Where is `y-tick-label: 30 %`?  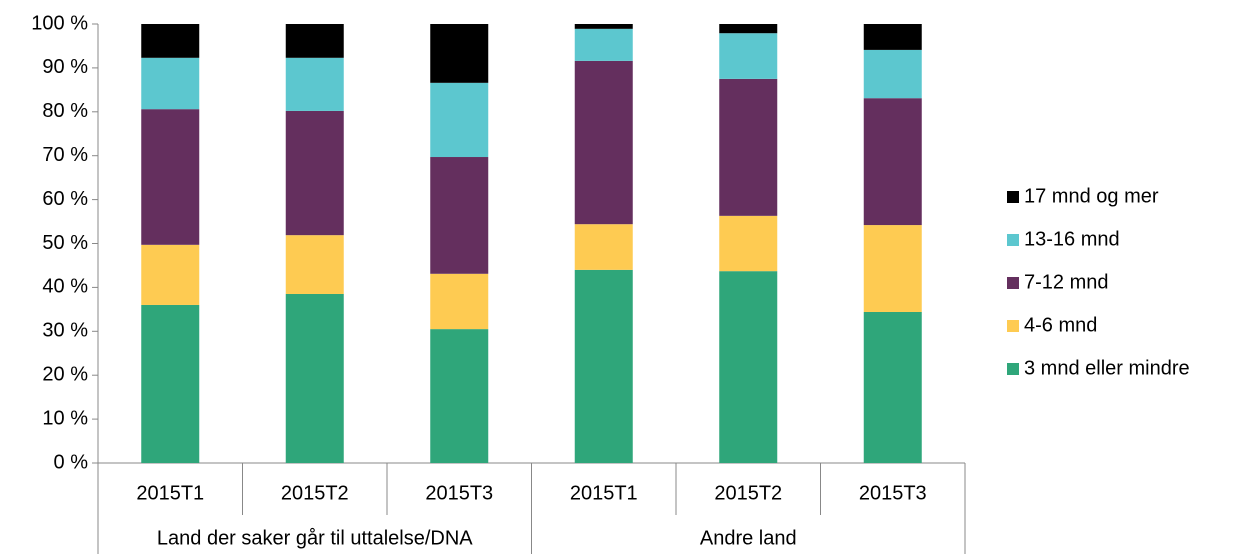 y-tick-label: 30 % is located at coordinates (65, 331).